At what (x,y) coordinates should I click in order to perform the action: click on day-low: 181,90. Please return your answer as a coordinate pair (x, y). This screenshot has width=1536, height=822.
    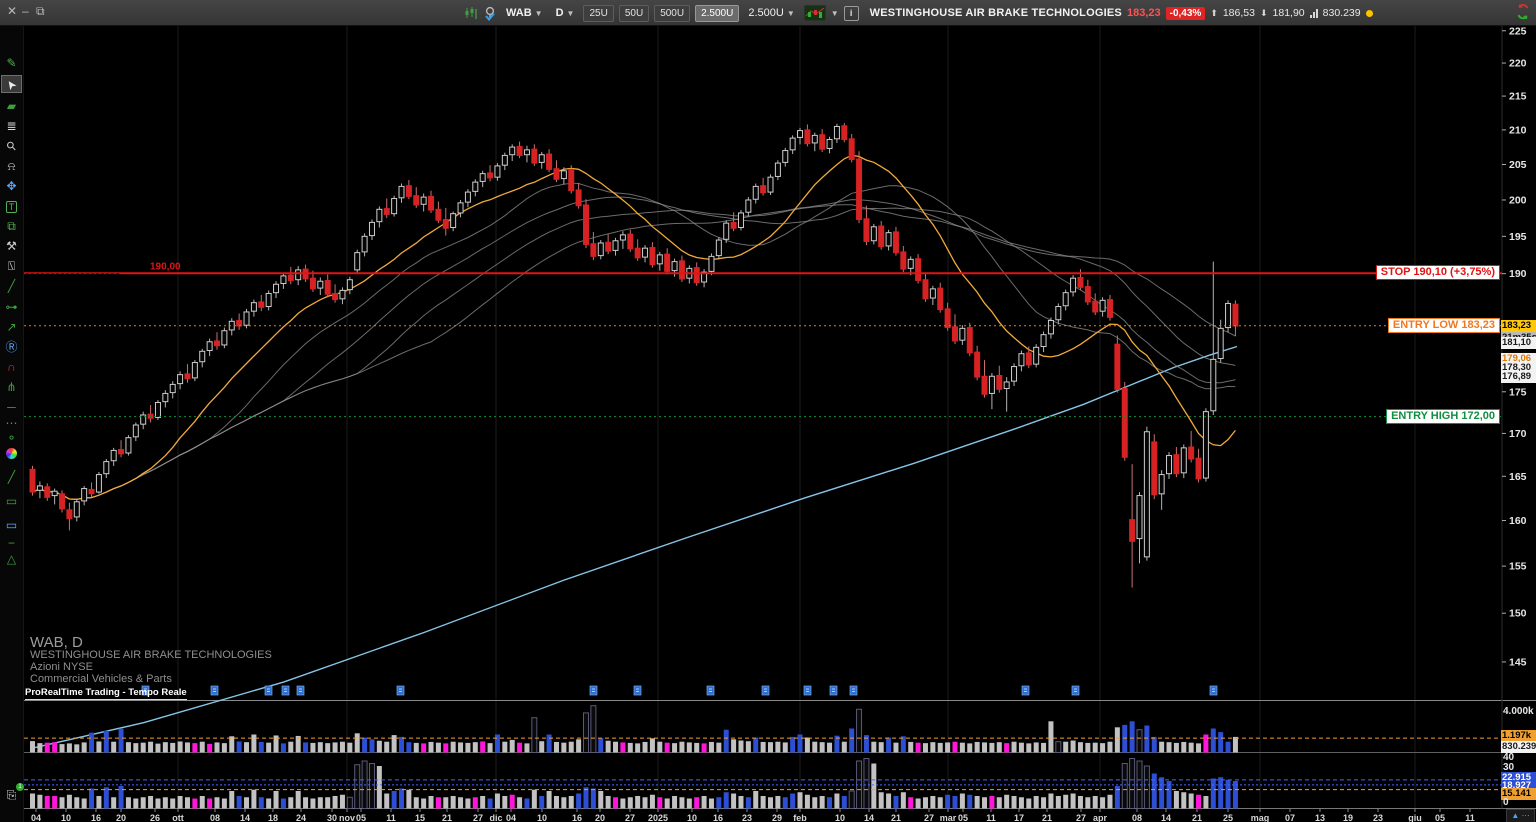
    Looking at the image, I should click on (1288, 13).